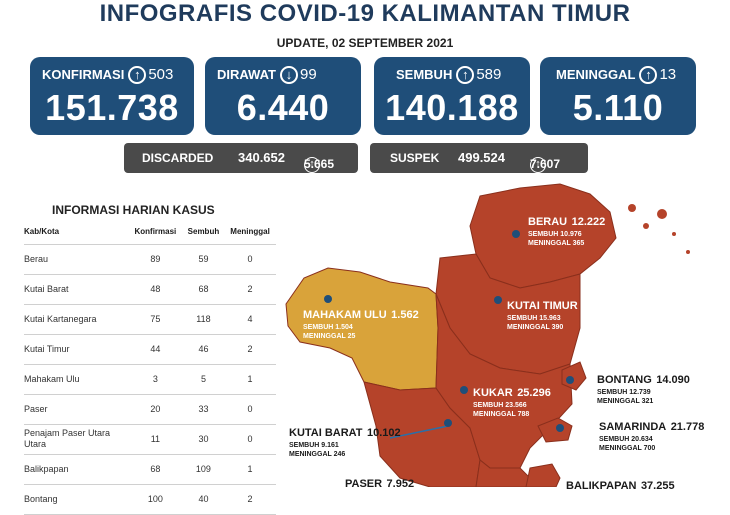 The height and width of the screenshot is (515, 730). What do you see at coordinates (668, 74) in the screenshot?
I see `stat-delta: 13` at bounding box center [668, 74].